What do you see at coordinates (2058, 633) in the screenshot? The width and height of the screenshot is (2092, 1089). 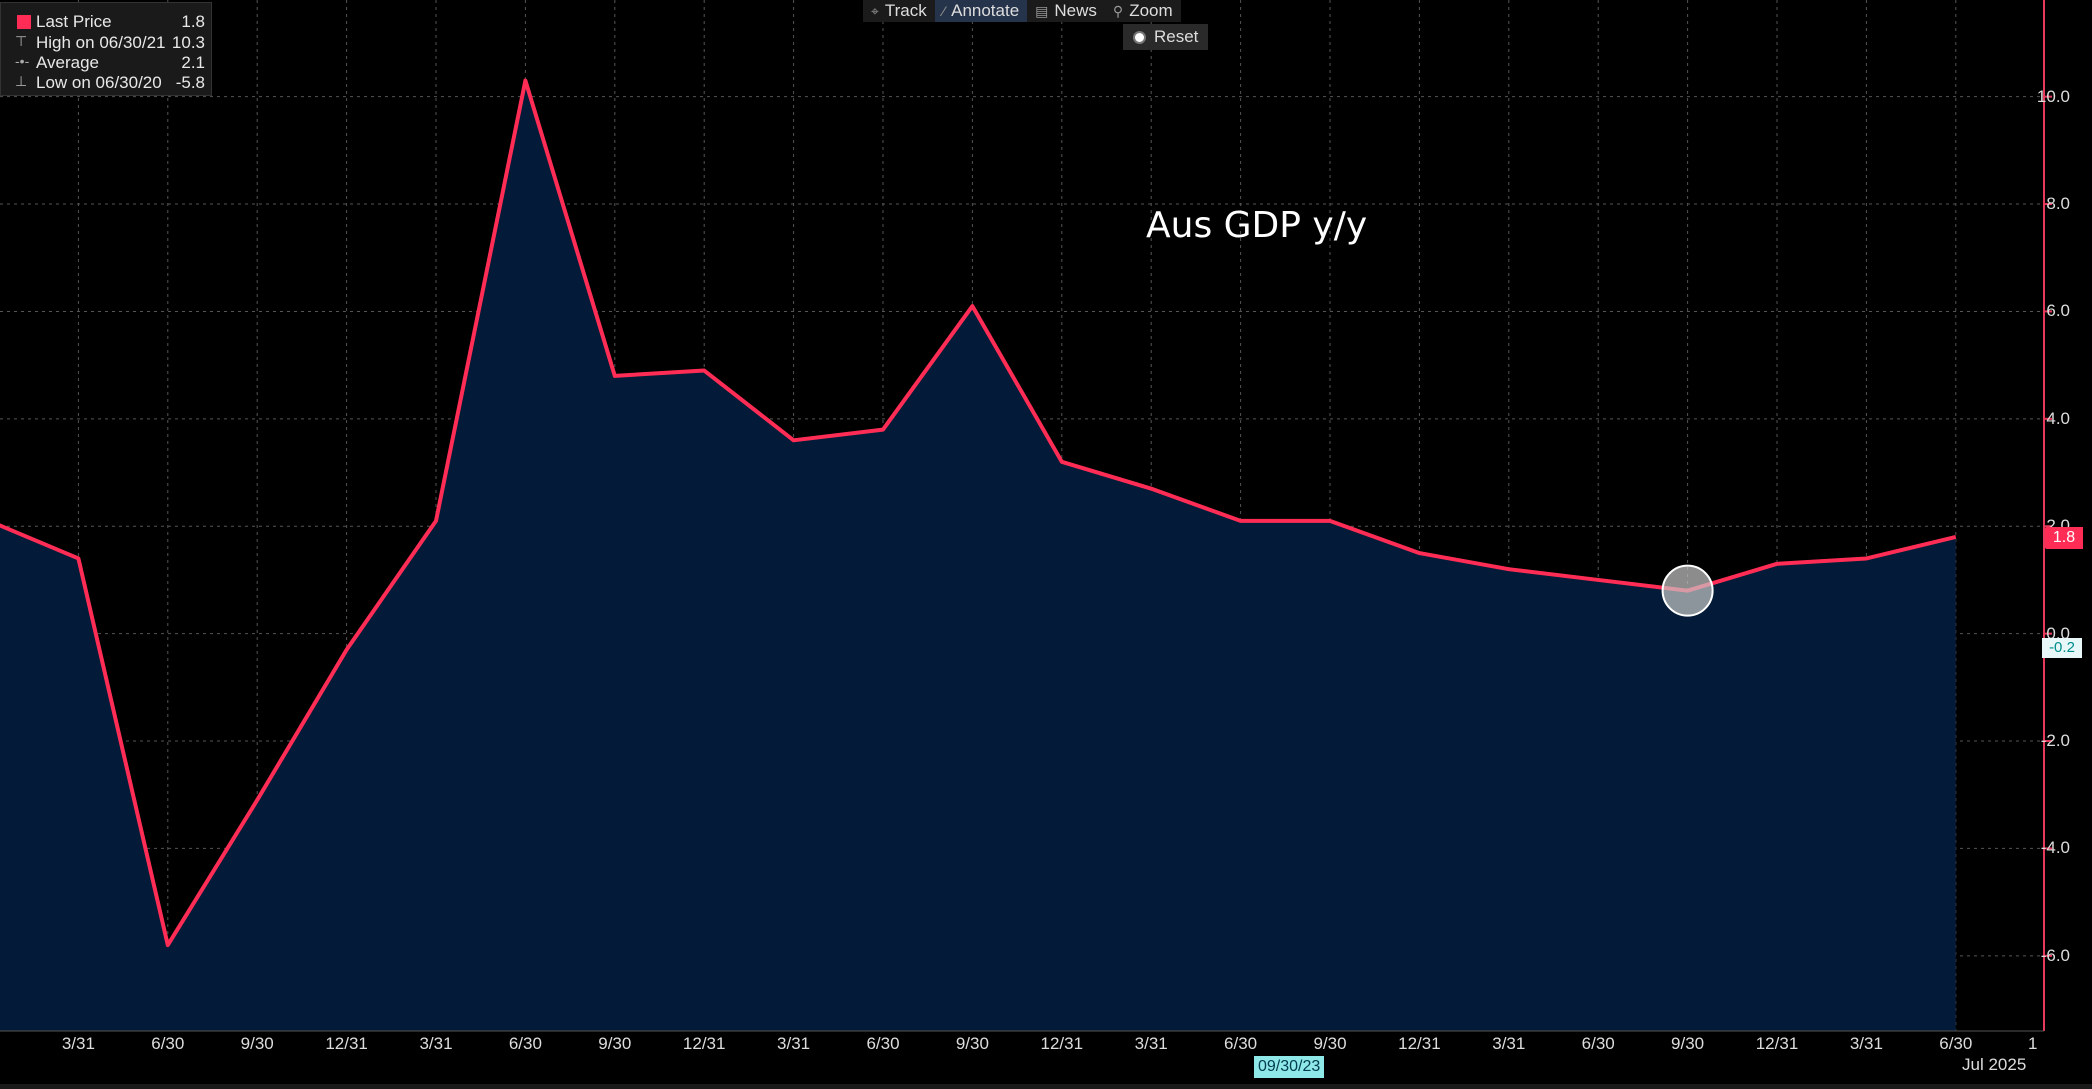 I see `y-tick-label: 0.0` at bounding box center [2058, 633].